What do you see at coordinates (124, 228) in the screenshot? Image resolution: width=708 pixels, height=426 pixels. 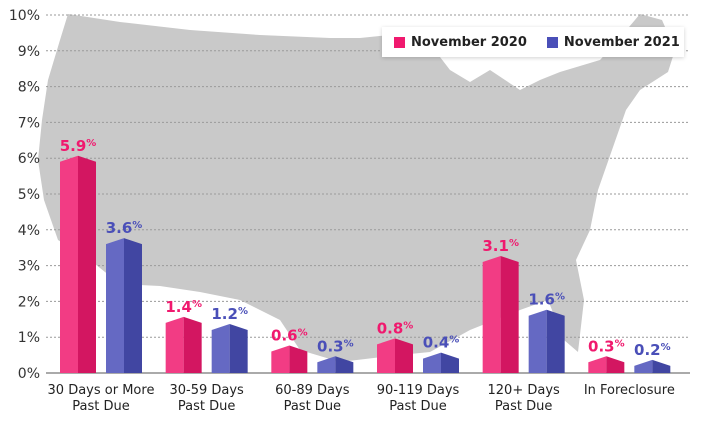 I see `bar-value-label: 3.6%` at bounding box center [124, 228].